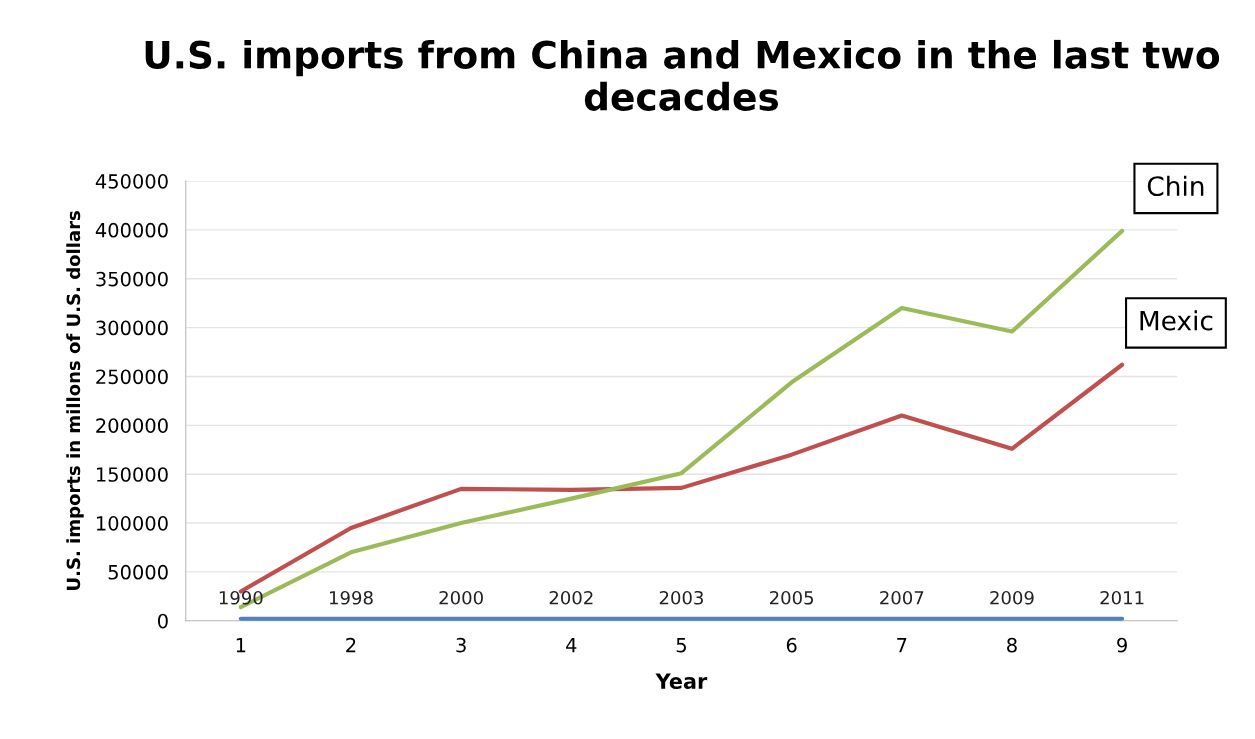 This screenshot has height=739, width=1255. Describe the element at coordinates (351, 645) in the screenshot. I see `x-tick-label: 2` at that location.